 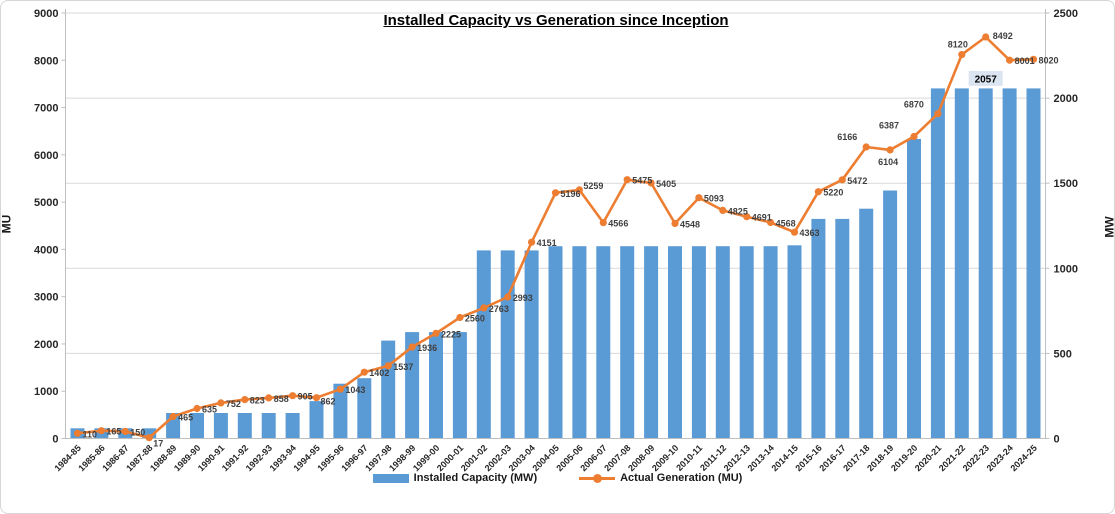 I want to click on line-data-label: 150, so click(x=137, y=432).